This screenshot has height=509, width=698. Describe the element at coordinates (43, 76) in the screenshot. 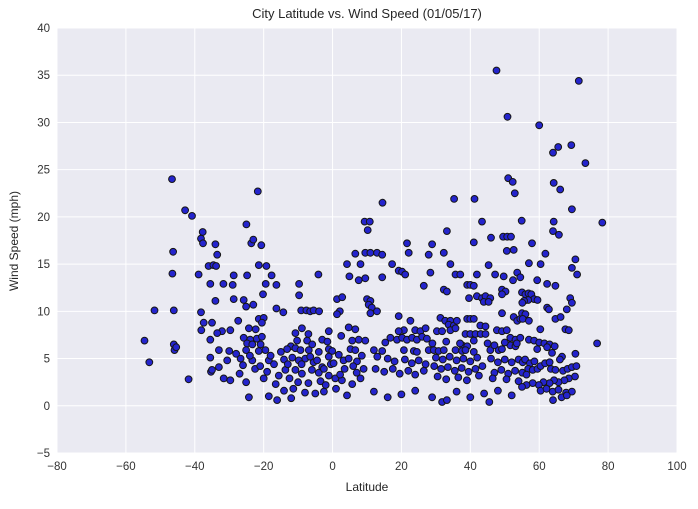

I see `y-tick-label: 35` at that location.